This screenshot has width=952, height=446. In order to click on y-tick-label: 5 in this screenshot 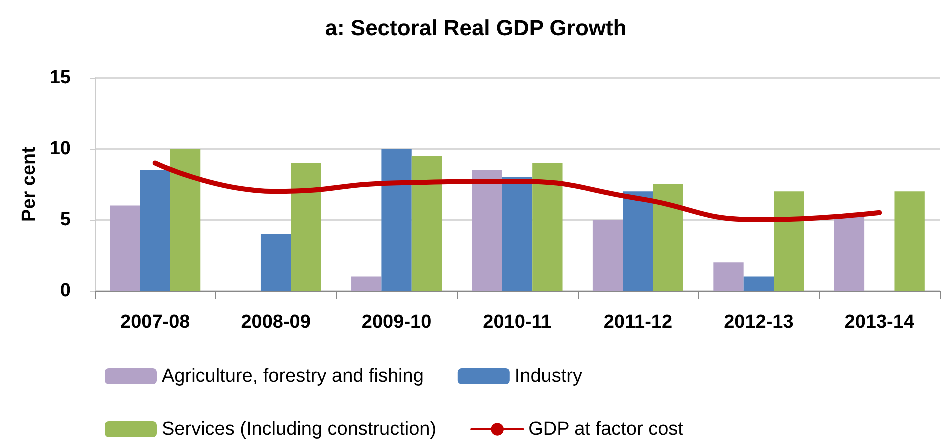, I will do `click(66, 220)`.